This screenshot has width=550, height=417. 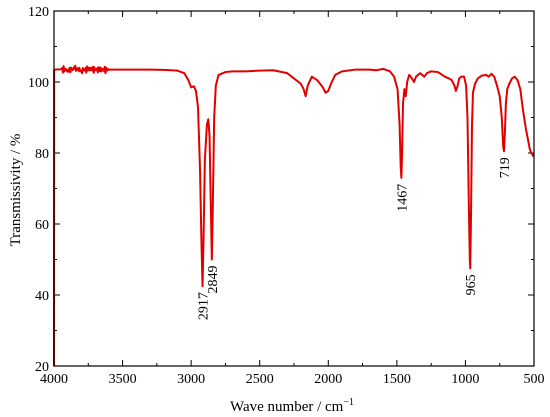 I want to click on peak-label: 2849, so click(x=213, y=280).